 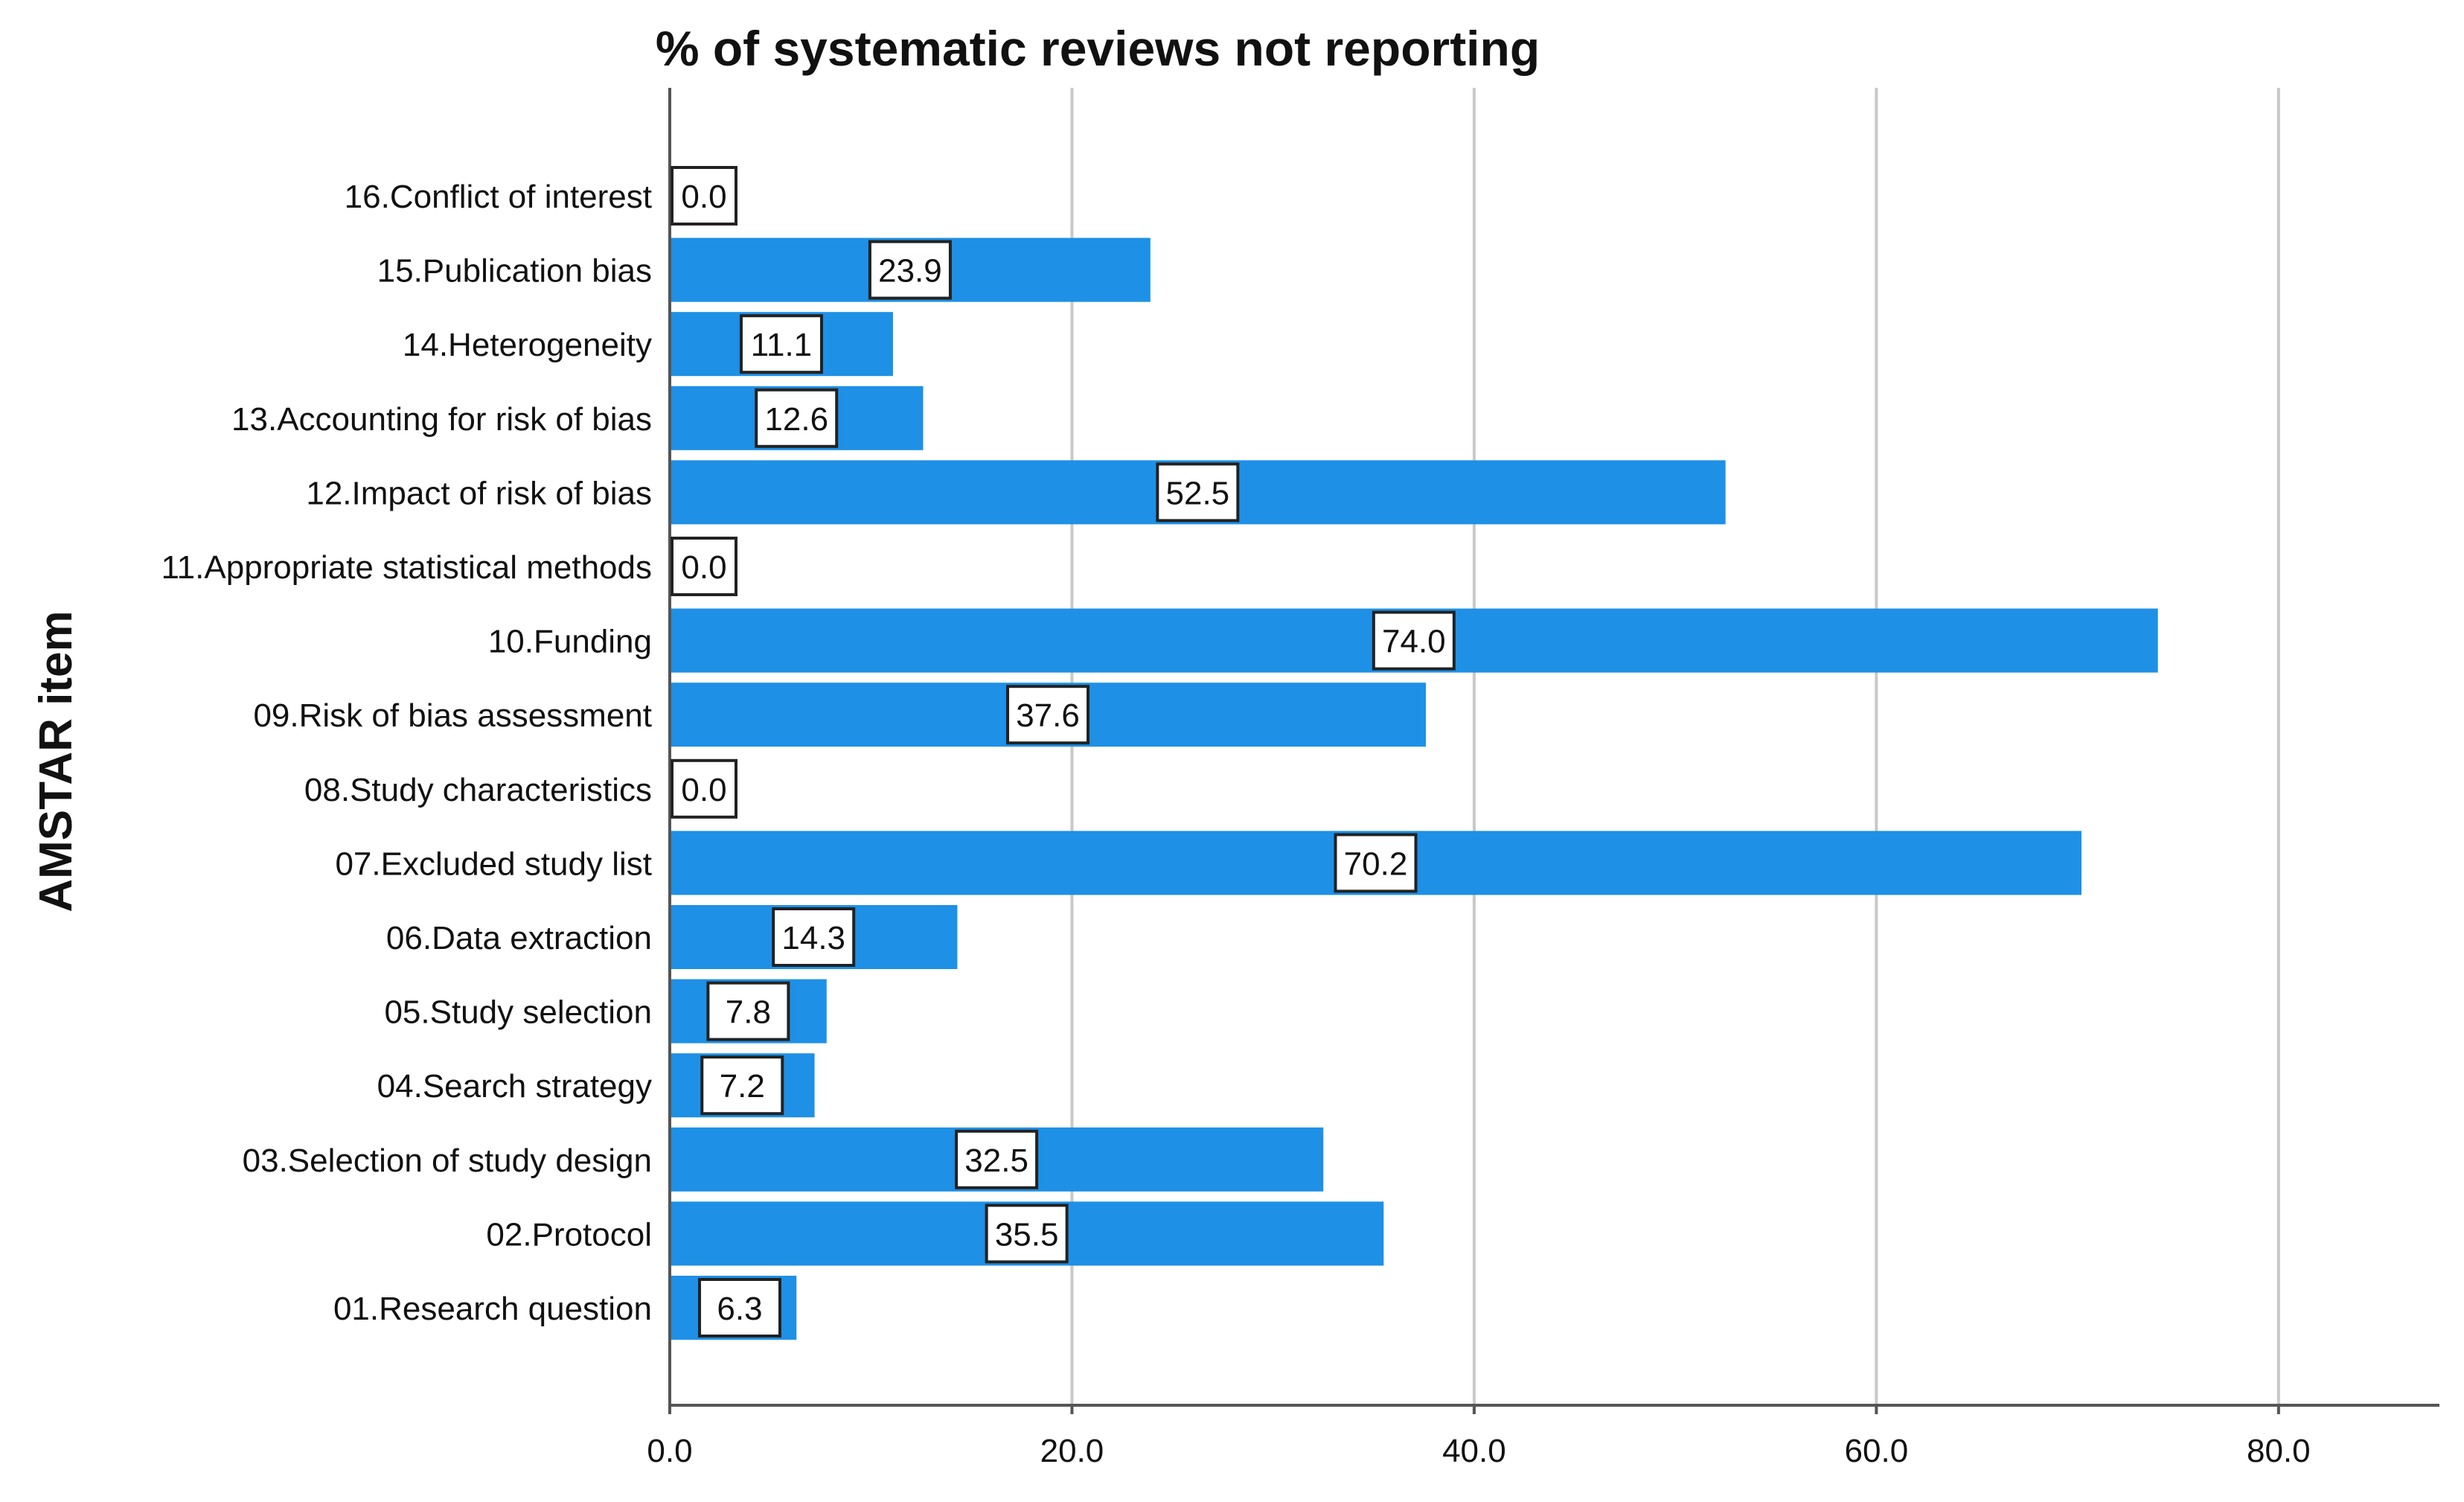 What do you see at coordinates (493, 864) in the screenshot?
I see `category-label: 07.Excluded study list` at bounding box center [493, 864].